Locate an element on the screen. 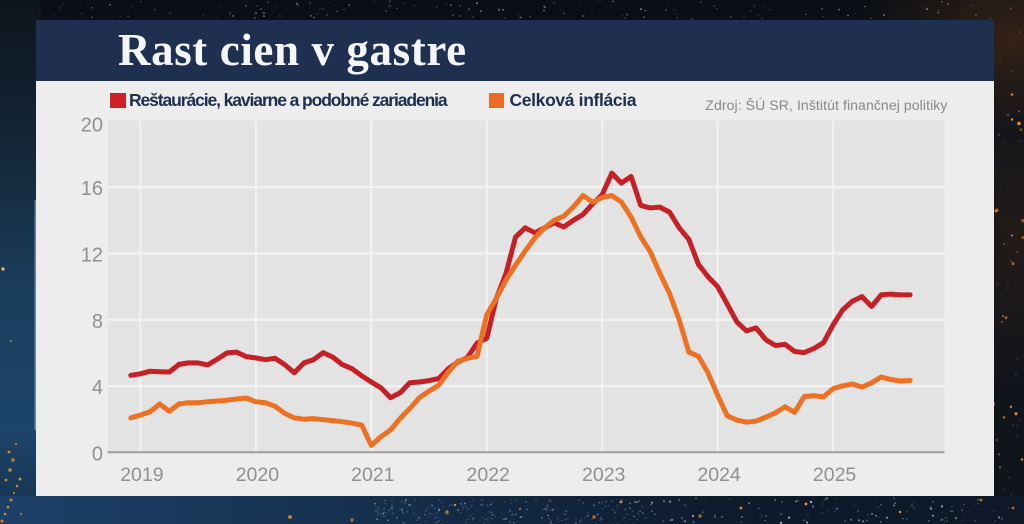 The height and width of the screenshot is (524, 1024). svg-text: 12 is located at coordinates (92, 256).